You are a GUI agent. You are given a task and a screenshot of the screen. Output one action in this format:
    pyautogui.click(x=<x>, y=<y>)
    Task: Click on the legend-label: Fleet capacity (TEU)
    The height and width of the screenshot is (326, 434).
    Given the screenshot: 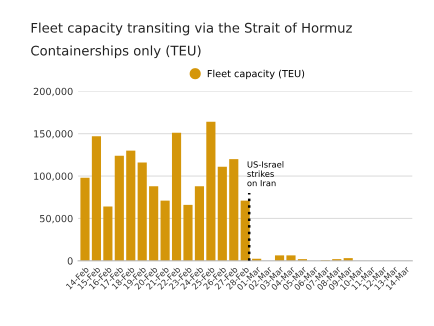 What is the action you would take?
    pyautogui.click(x=256, y=75)
    